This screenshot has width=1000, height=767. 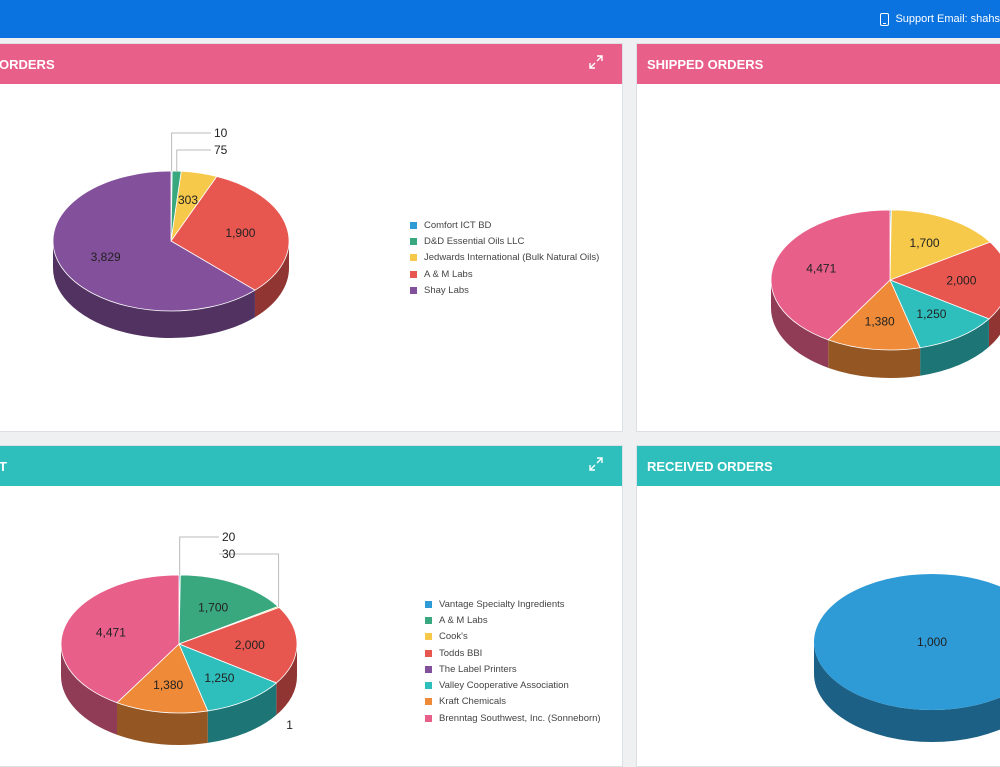 I want to click on pie-data-label: 3,829, so click(x=106, y=257).